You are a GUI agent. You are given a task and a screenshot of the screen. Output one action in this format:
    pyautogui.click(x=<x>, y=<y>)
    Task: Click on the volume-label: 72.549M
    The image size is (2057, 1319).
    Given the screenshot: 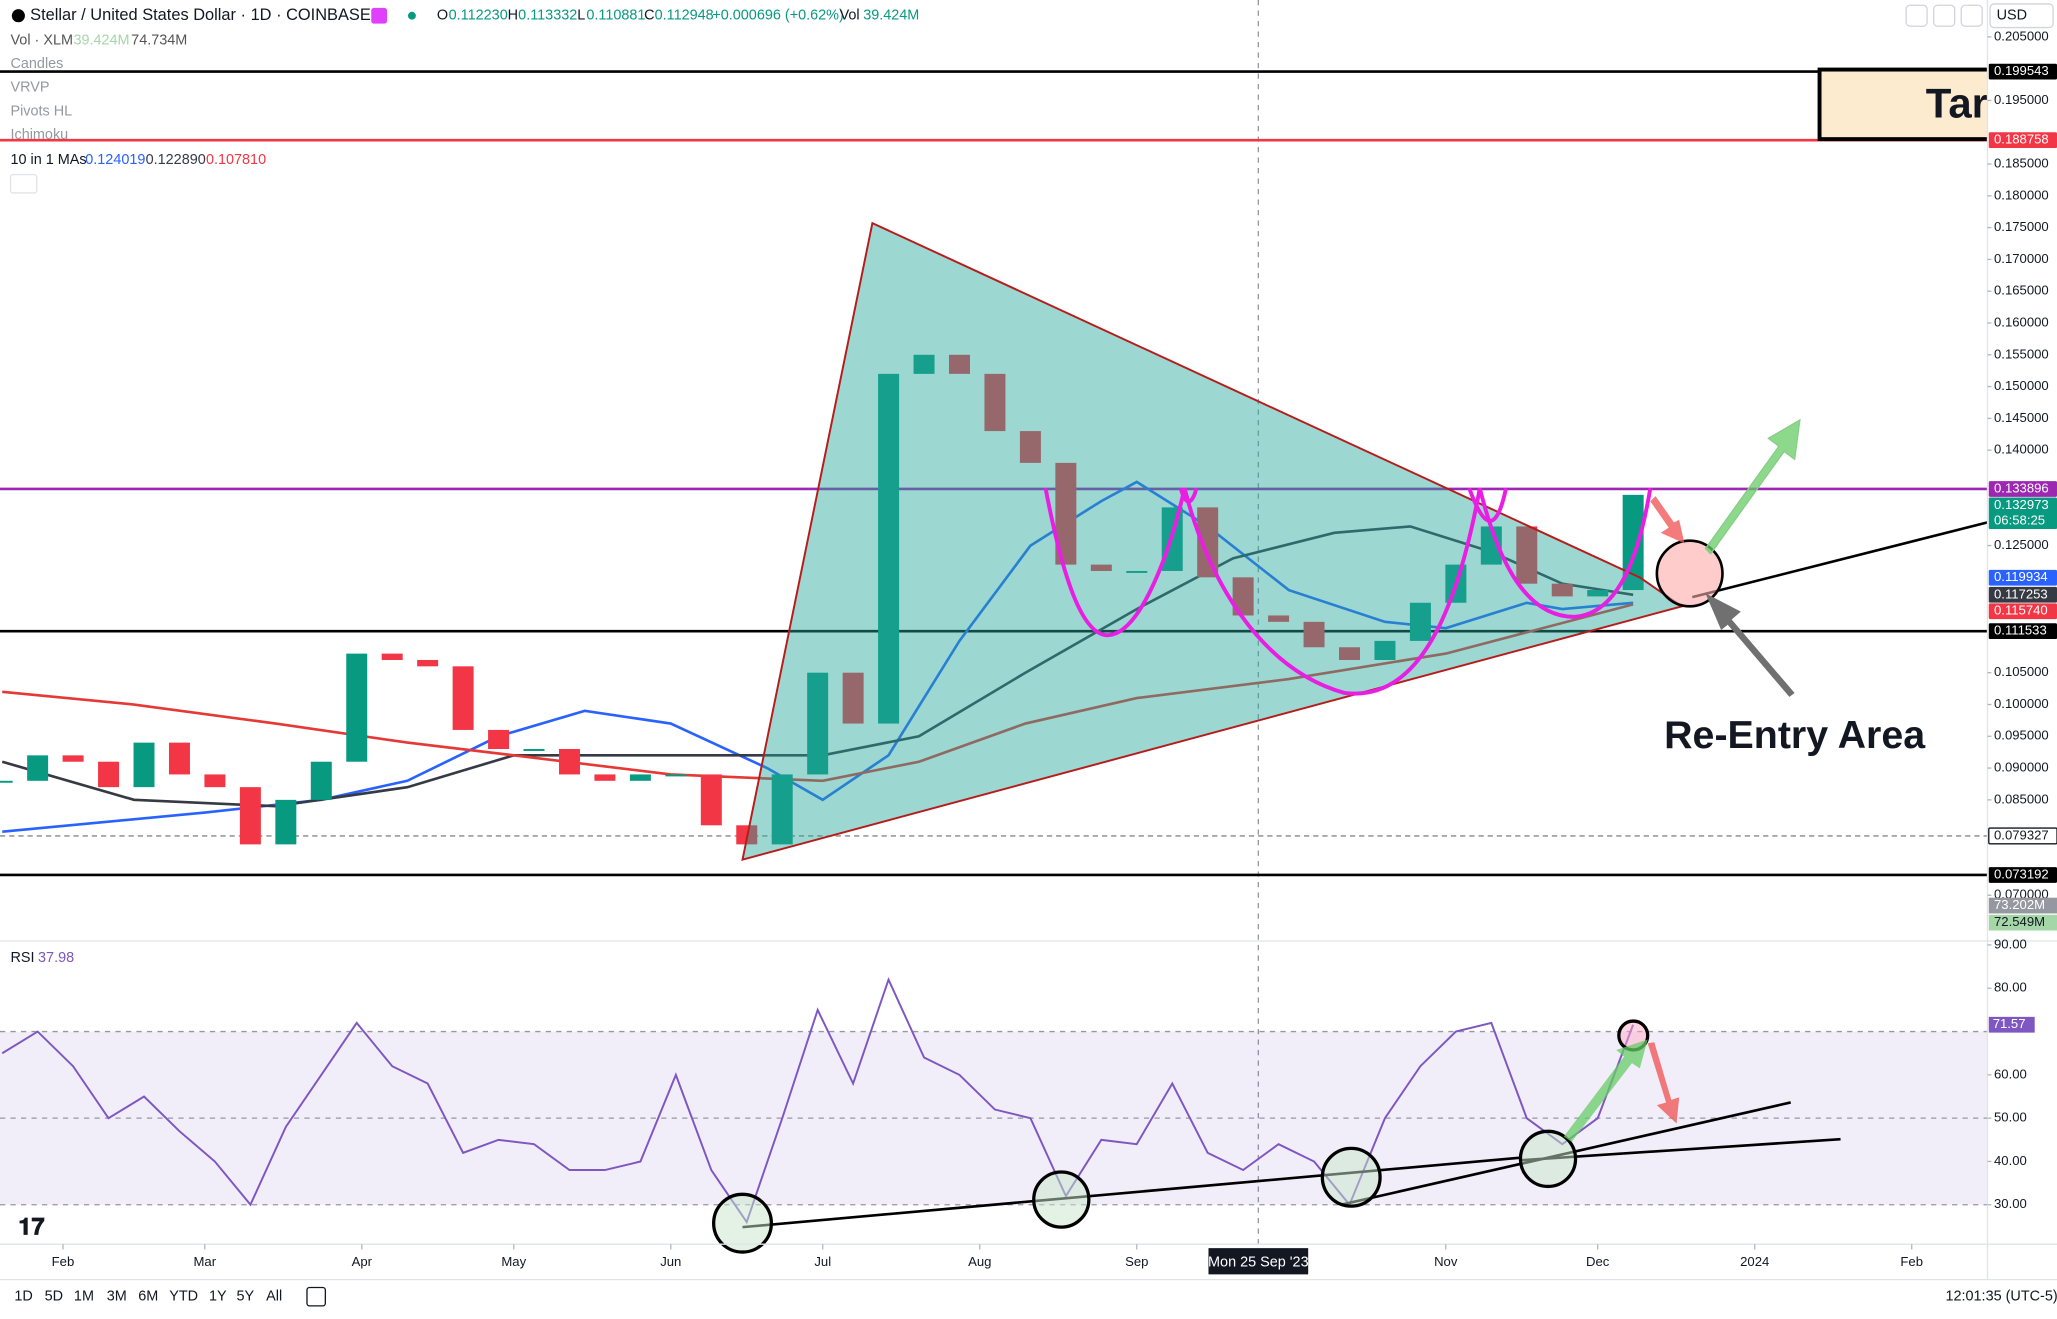 What is the action you would take?
    pyautogui.click(x=2019, y=921)
    